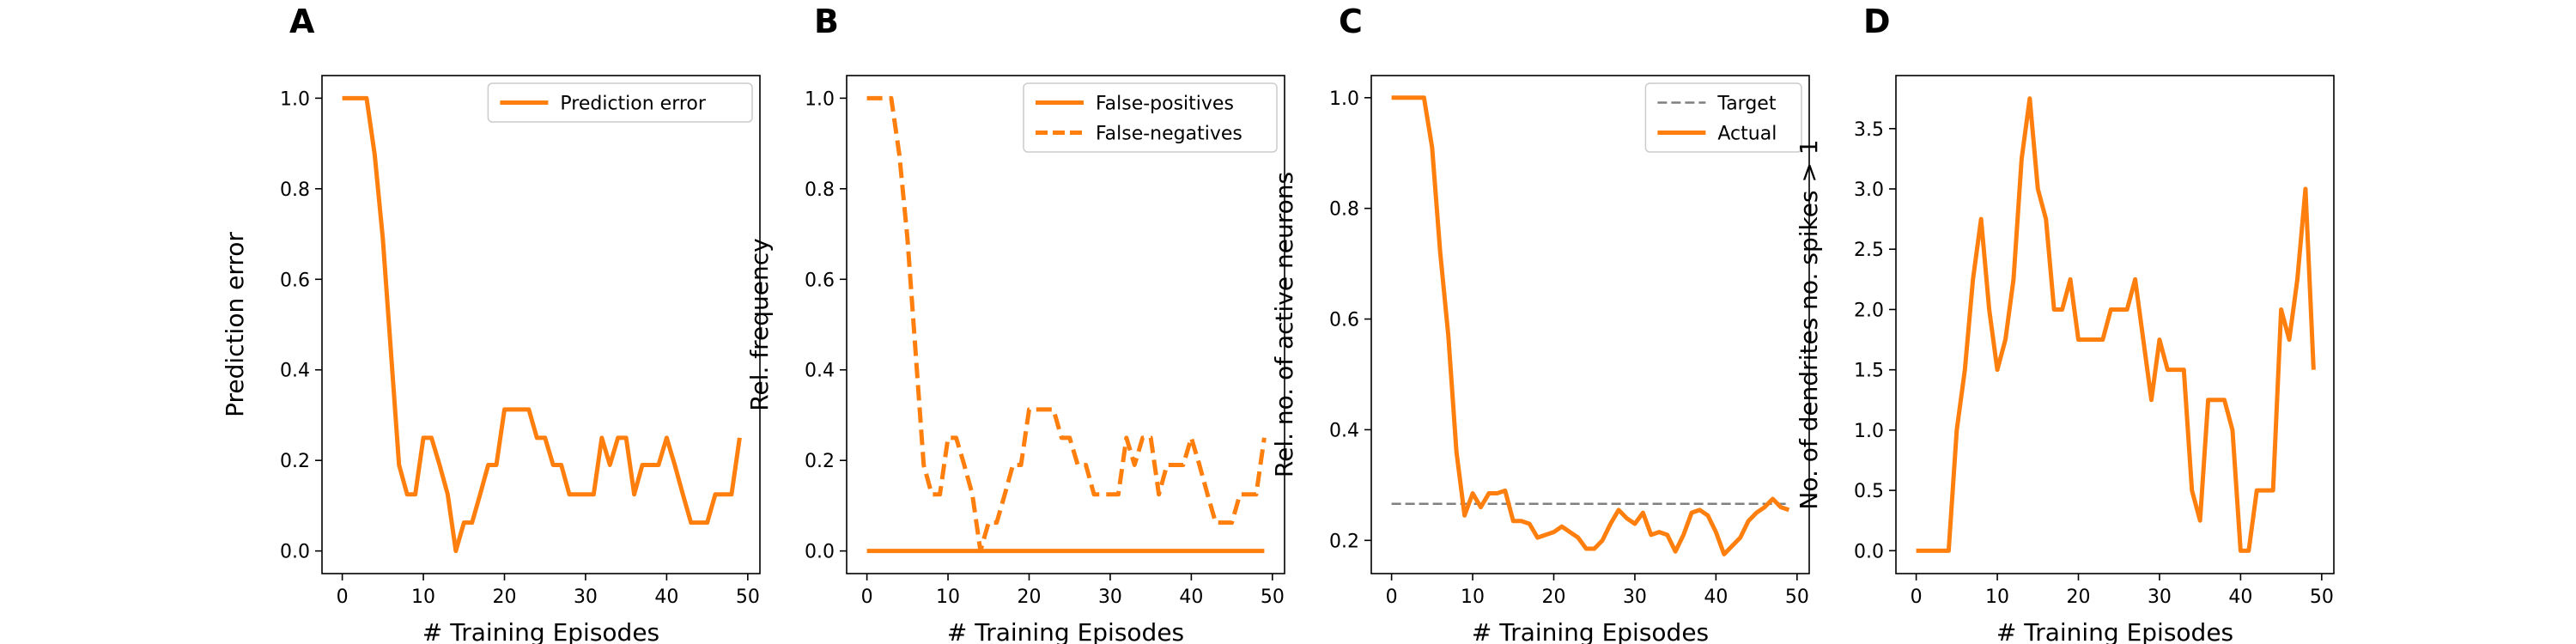 The image size is (2576, 644). What do you see at coordinates (1869, 251) in the screenshot?
I see `y-tick-label: 2.5` at bounding box center [1869, 251].